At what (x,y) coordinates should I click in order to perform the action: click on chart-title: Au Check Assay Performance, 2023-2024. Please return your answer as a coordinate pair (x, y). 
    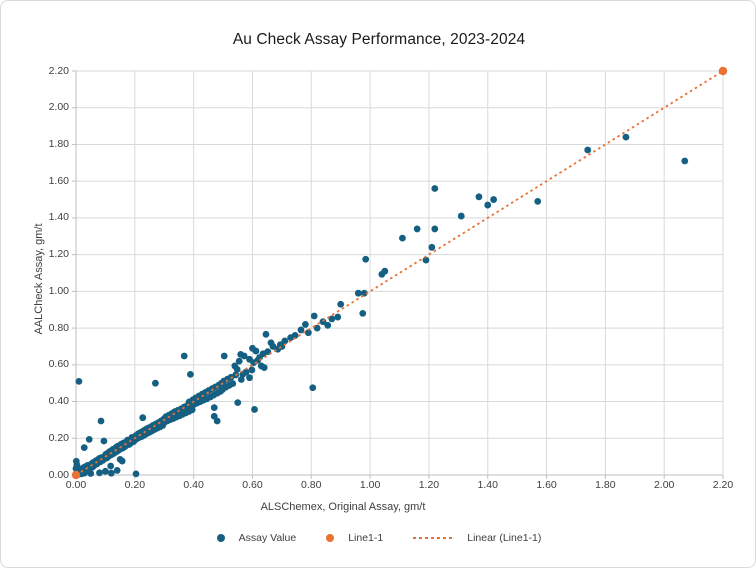
    Looking at the image, I should click on (379, 39).